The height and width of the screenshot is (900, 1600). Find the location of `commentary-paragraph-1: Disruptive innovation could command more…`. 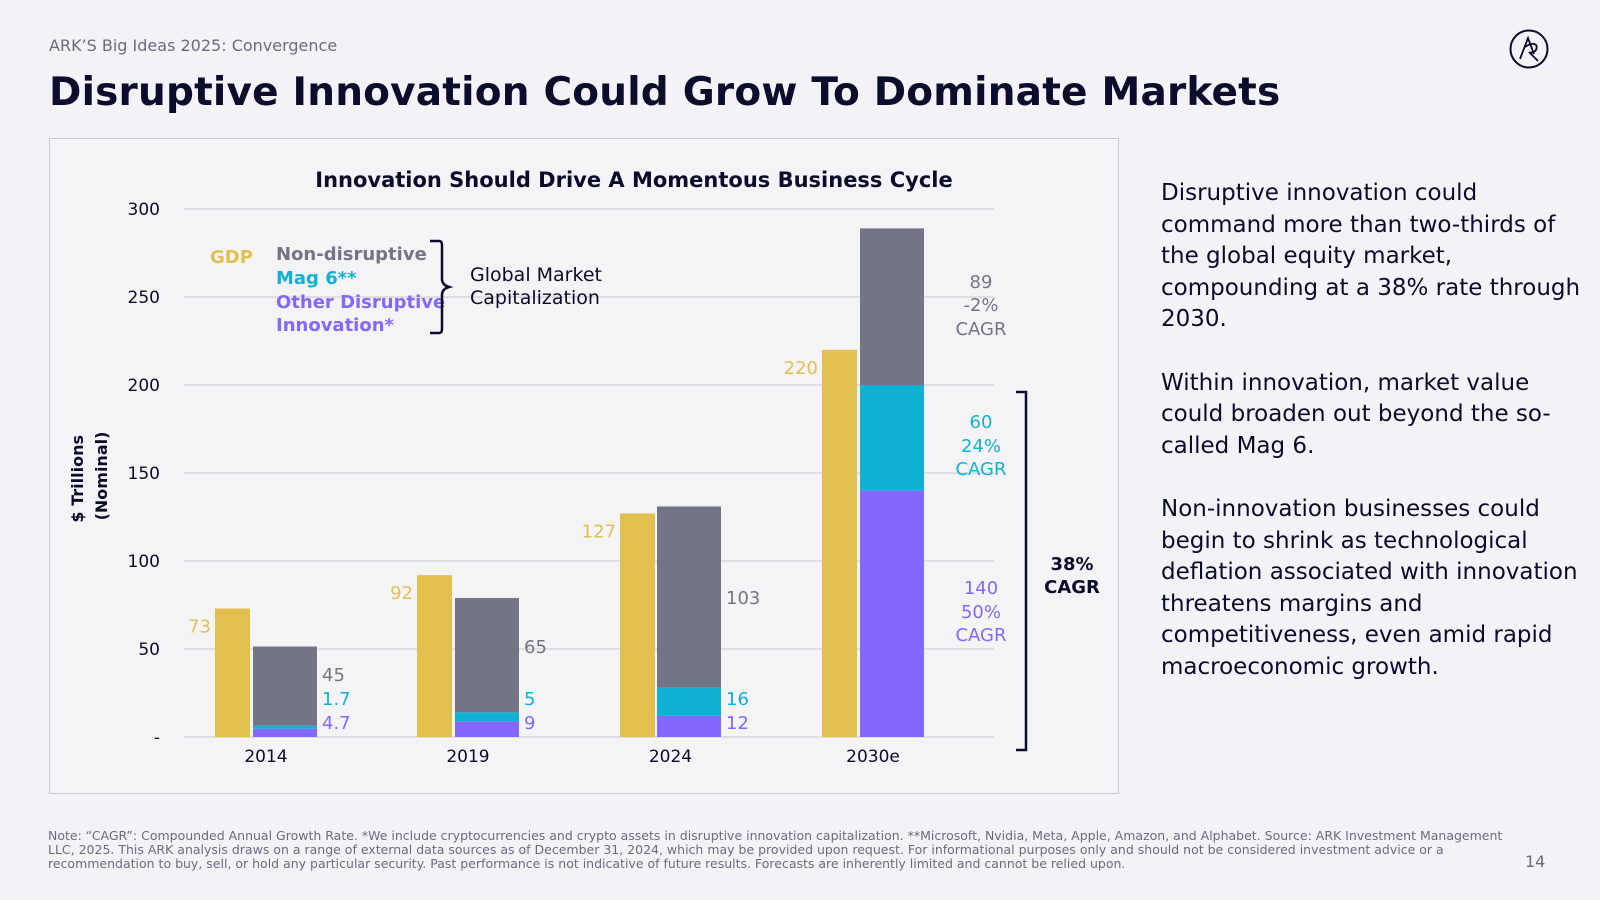

commentary-paragraph-1: Disruptive innovation could command more… is located at coordinates (1371, 256).